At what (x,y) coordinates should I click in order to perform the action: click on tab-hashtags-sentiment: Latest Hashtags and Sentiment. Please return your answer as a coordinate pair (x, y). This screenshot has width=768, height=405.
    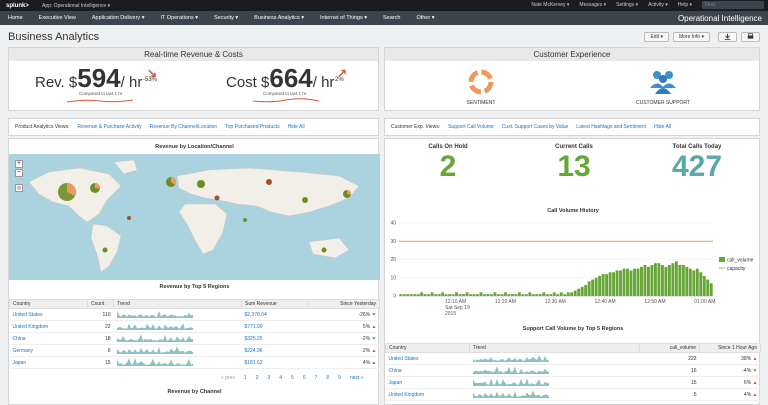
    Looking at the image, I should click on (611, 127).